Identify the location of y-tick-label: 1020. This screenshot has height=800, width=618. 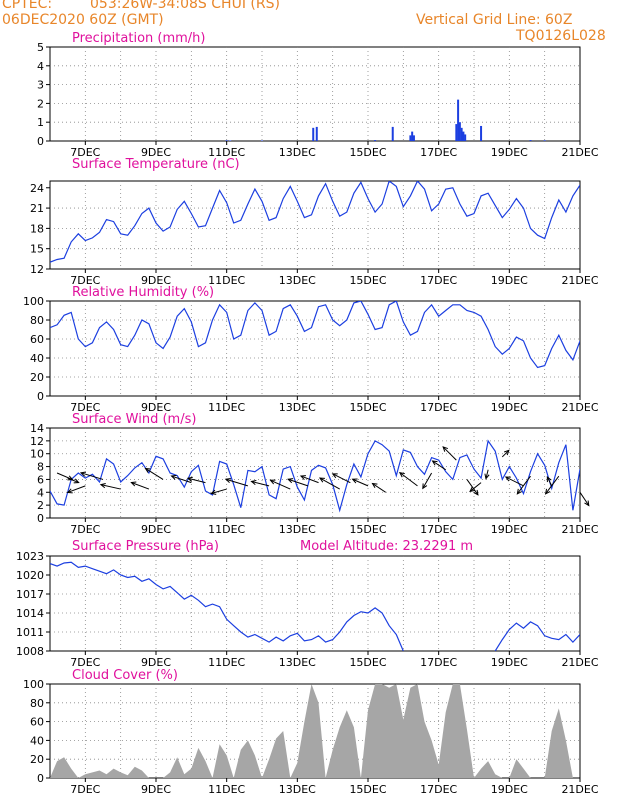
(30, 575).